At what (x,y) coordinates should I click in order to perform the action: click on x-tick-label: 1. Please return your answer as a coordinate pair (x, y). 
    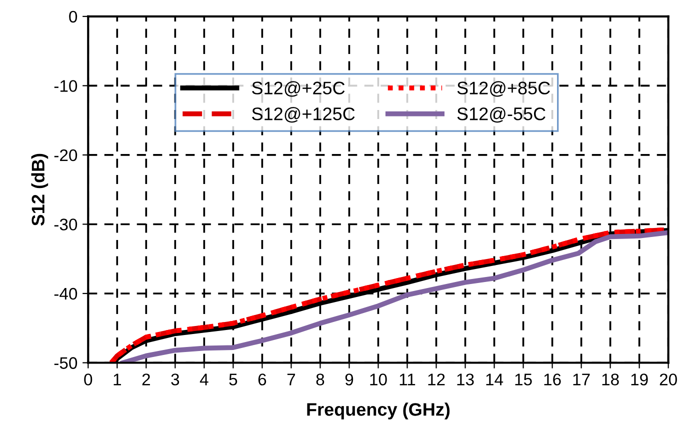
    Looking at the image, I should click on (117, 380).